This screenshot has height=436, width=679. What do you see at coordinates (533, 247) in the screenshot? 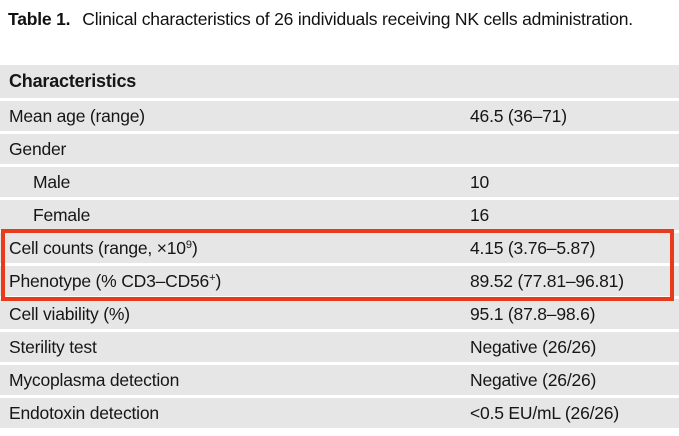
I see `row-value: 4.15 (3.76–5.87)` at bounding box center [533, 247].